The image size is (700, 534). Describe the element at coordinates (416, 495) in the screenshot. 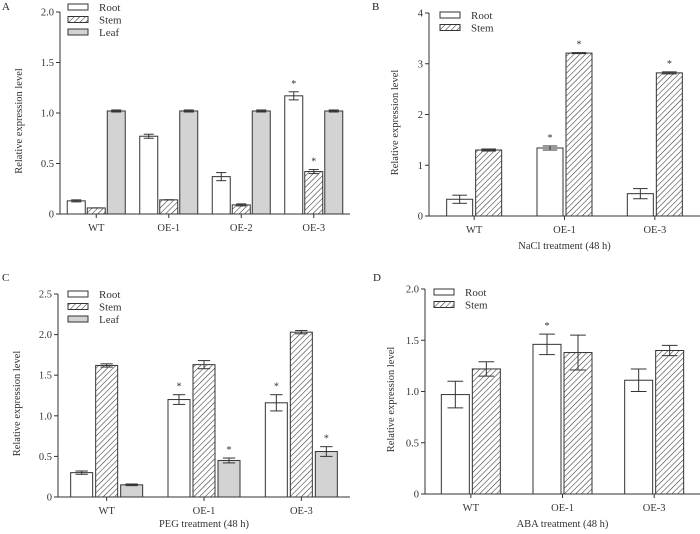

I see `panel-d-y-tick-label: 0` at that location.